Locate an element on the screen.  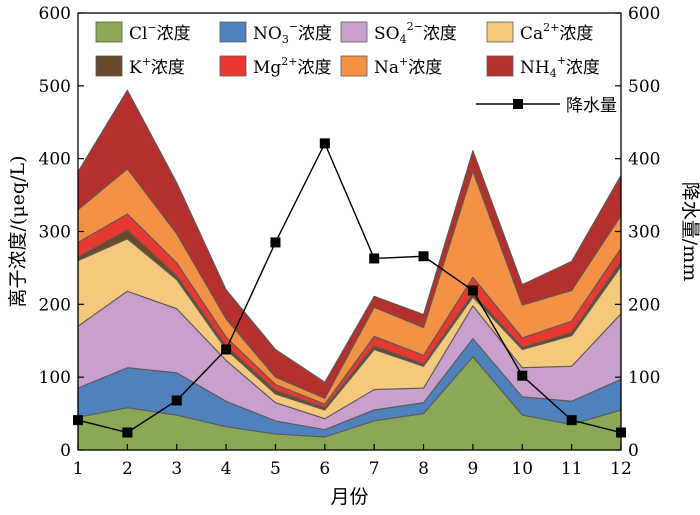
y-tick-label: 600 is located at coordinates (55, 14).